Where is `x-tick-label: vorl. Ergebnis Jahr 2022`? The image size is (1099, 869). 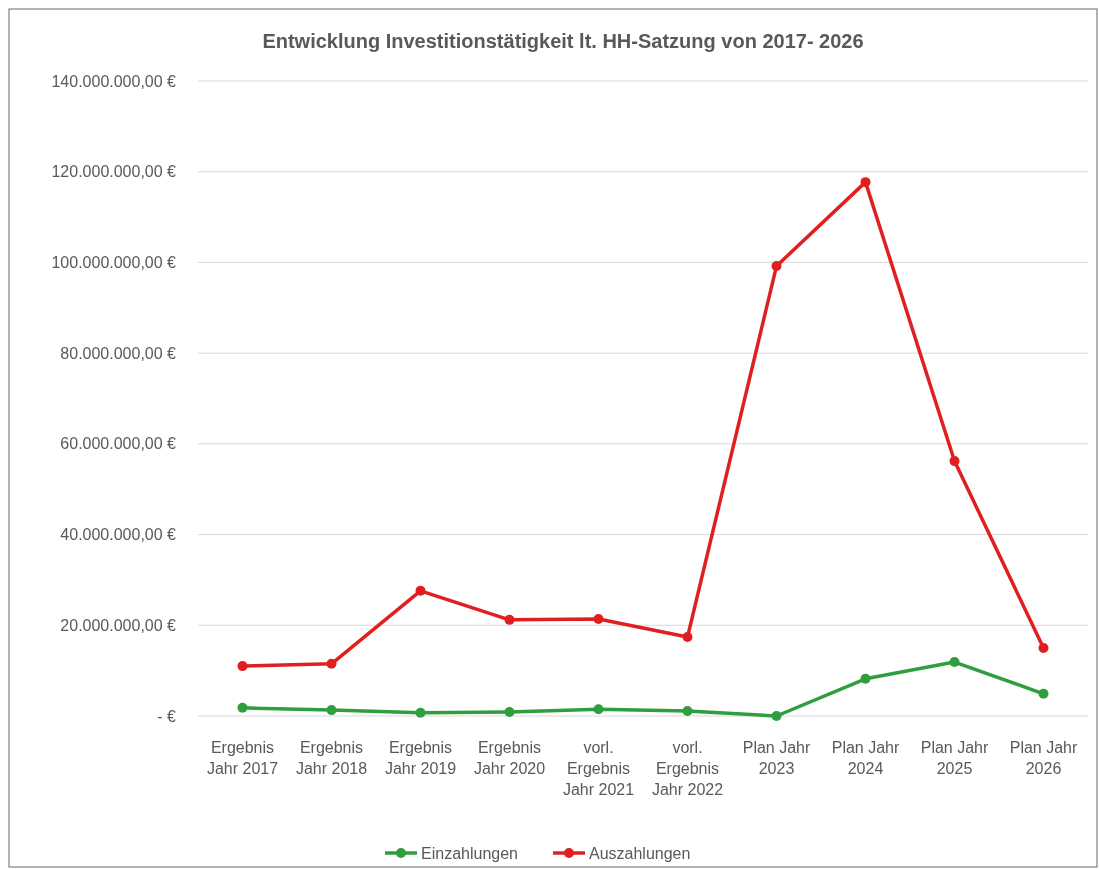
x-tick-label: vorl. Ergebnis Jahr 2022 is located at coordinates (687, 768).